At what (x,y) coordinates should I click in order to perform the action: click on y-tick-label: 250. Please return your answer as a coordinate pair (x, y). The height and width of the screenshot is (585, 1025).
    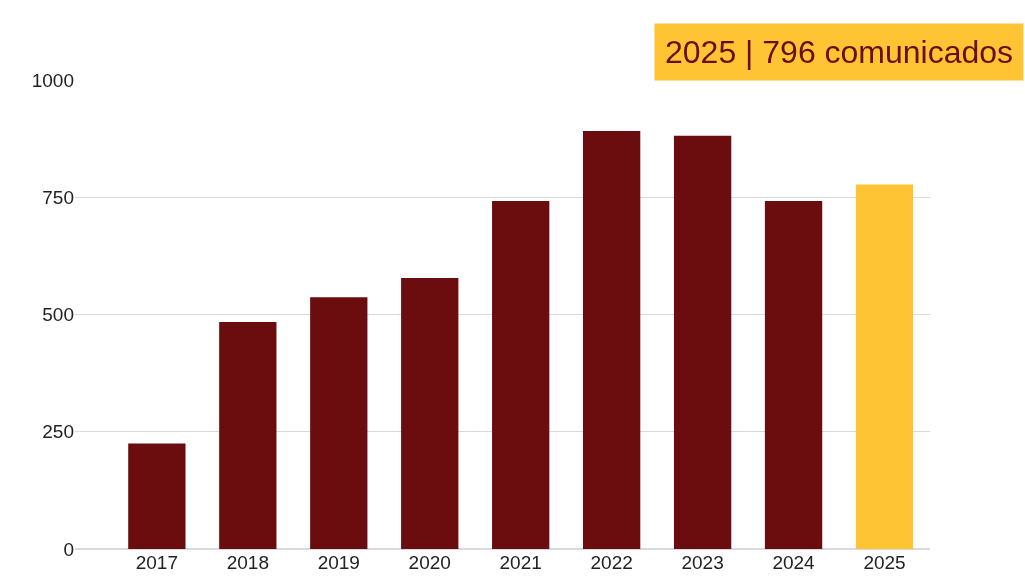
    Looking at the image, I should click on (58, 432).